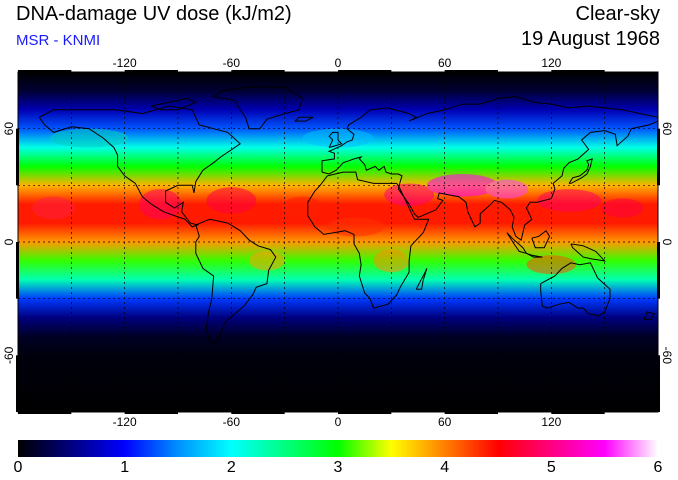 This screenshot has height=480, width=678. I want to click on colorbar, so click(338, 448).